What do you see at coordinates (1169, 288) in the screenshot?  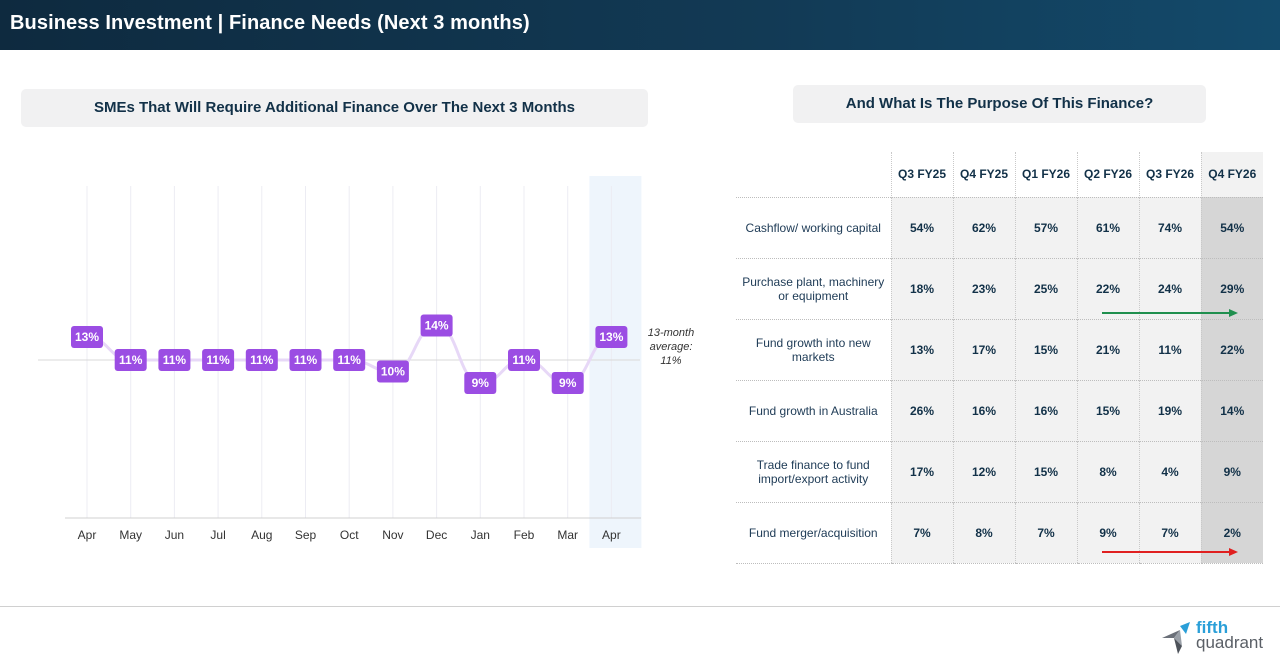 I see `table-cell: 24%` at bounding box center [1169, 288].